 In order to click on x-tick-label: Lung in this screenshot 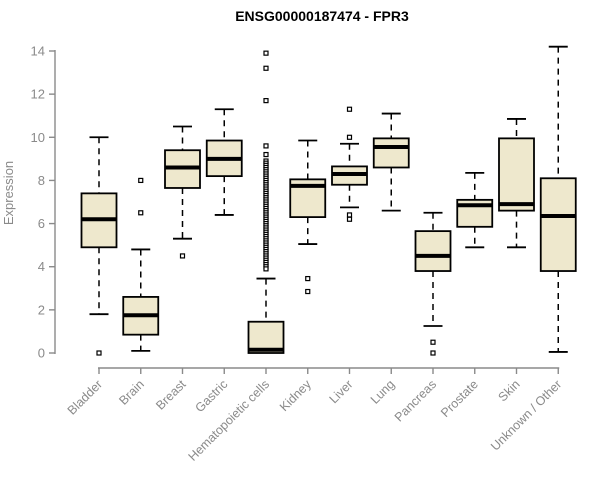, I will do `click(383, 392)`.